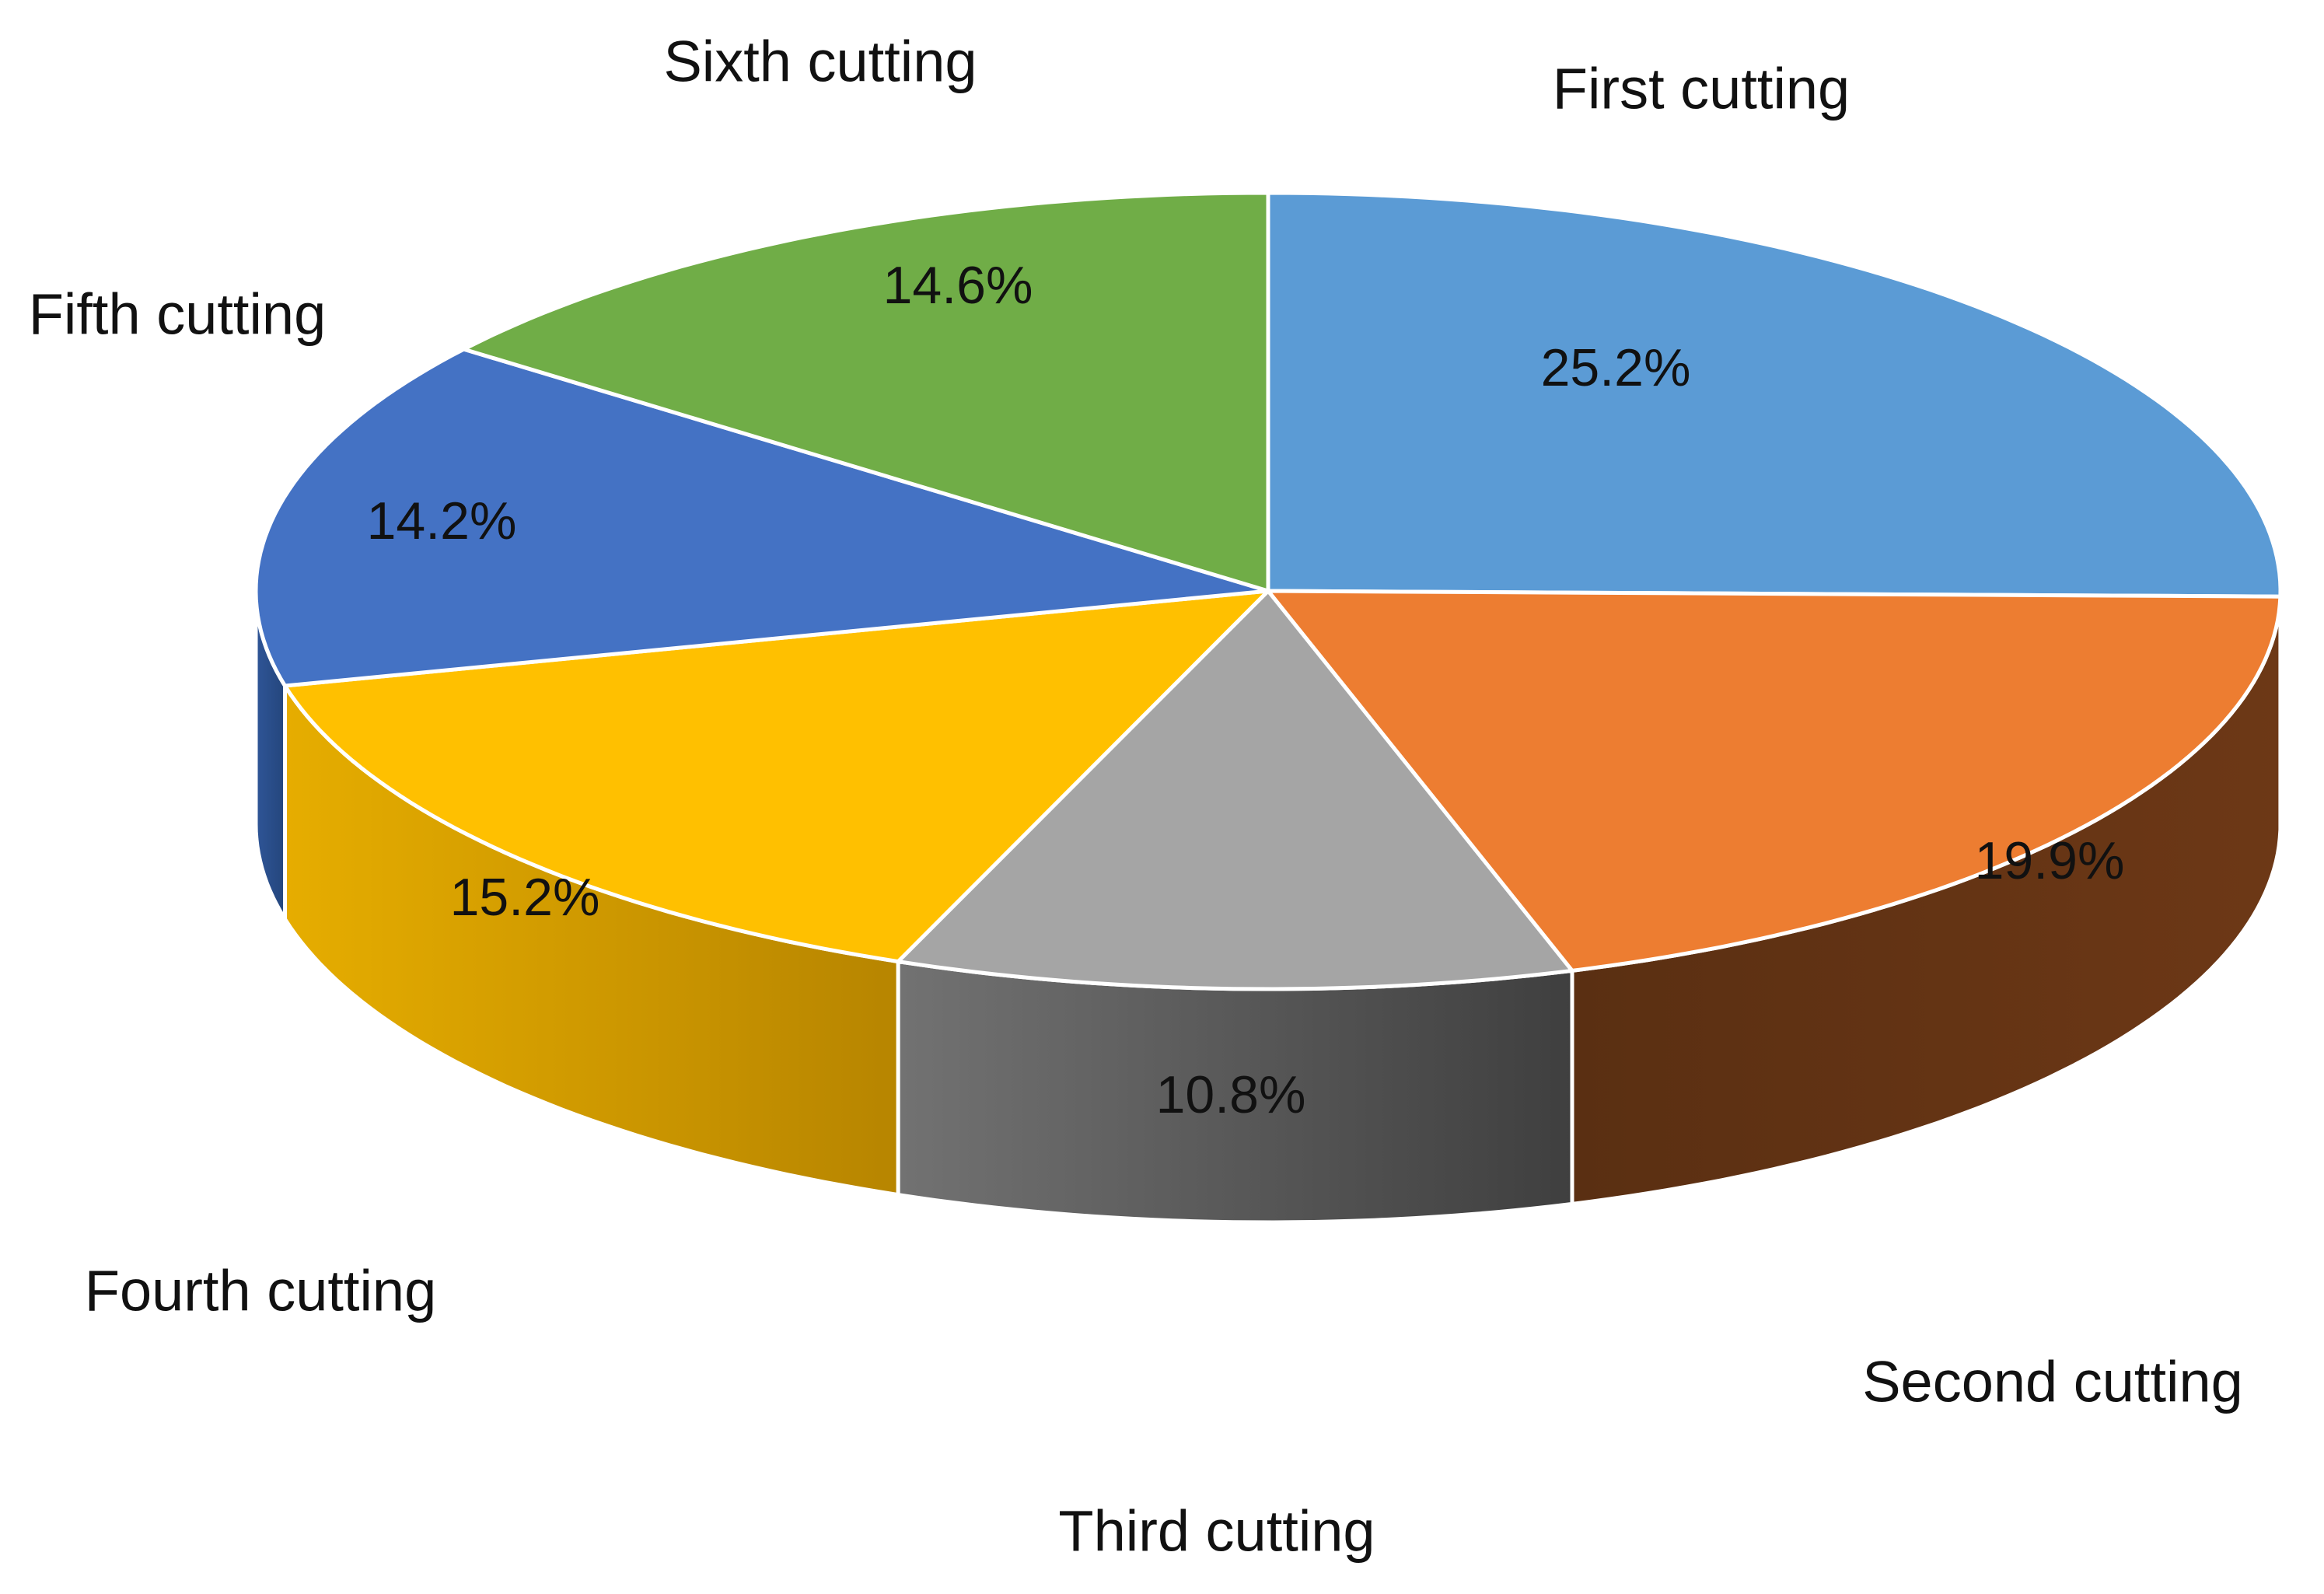 The image size is (2324, 1594). Describe the element at coordinates (442, 521) in the screenshot. I see `slice-value-fifth: 14.2%` at that location.